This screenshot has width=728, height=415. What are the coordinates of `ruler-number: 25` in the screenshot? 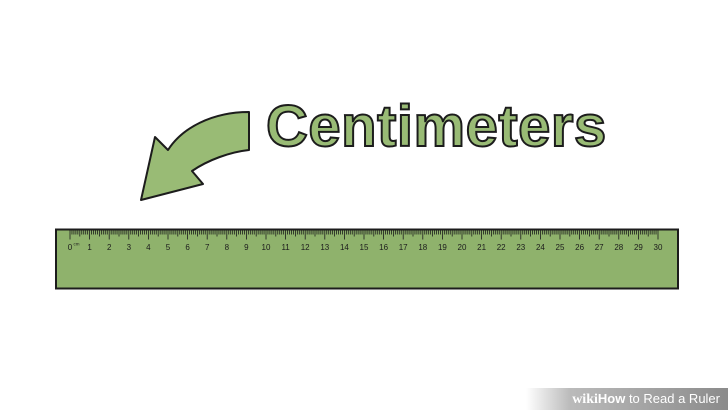 It's located at (560, 247).